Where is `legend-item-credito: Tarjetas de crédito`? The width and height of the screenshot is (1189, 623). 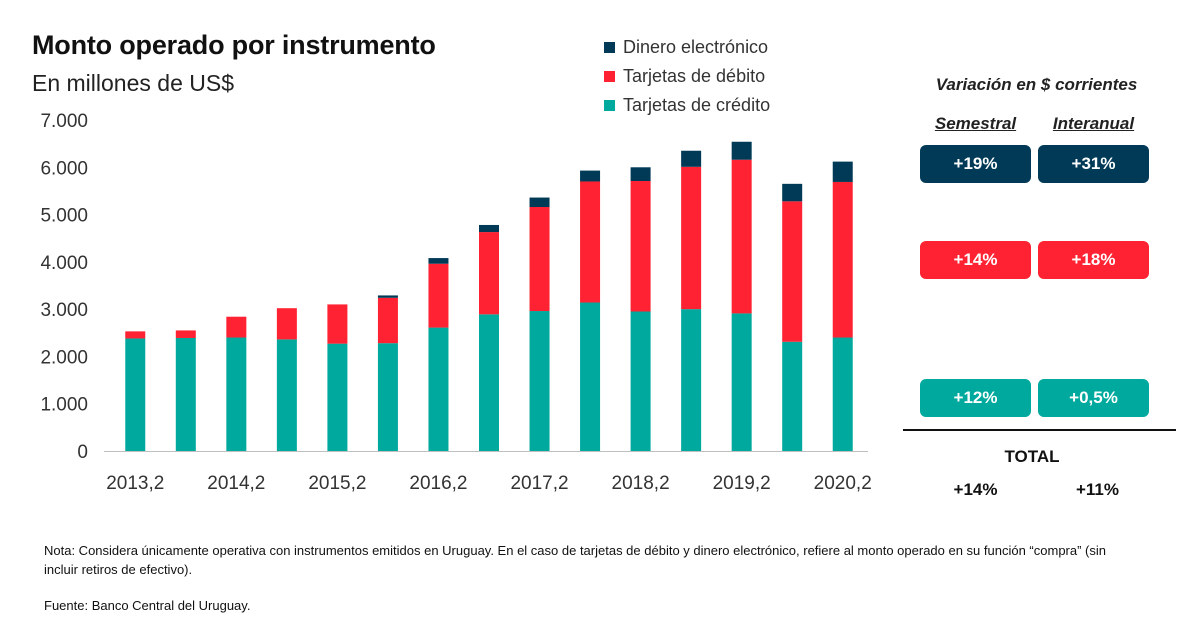
legend-item-credito: Tarjetas de crédito is located at coordinates (687, 105).